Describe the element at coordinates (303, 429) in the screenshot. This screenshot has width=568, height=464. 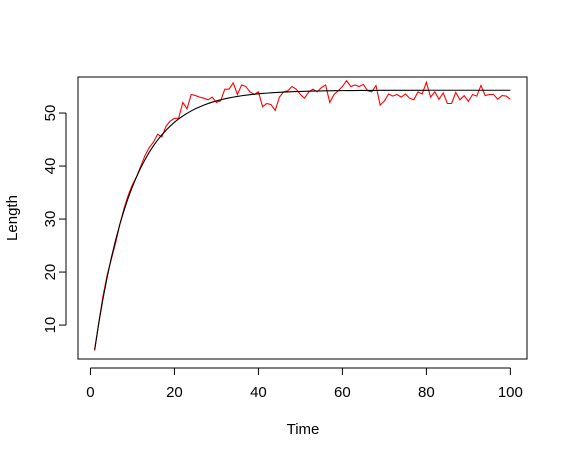
I see `x-axis-label: Time` at that location.